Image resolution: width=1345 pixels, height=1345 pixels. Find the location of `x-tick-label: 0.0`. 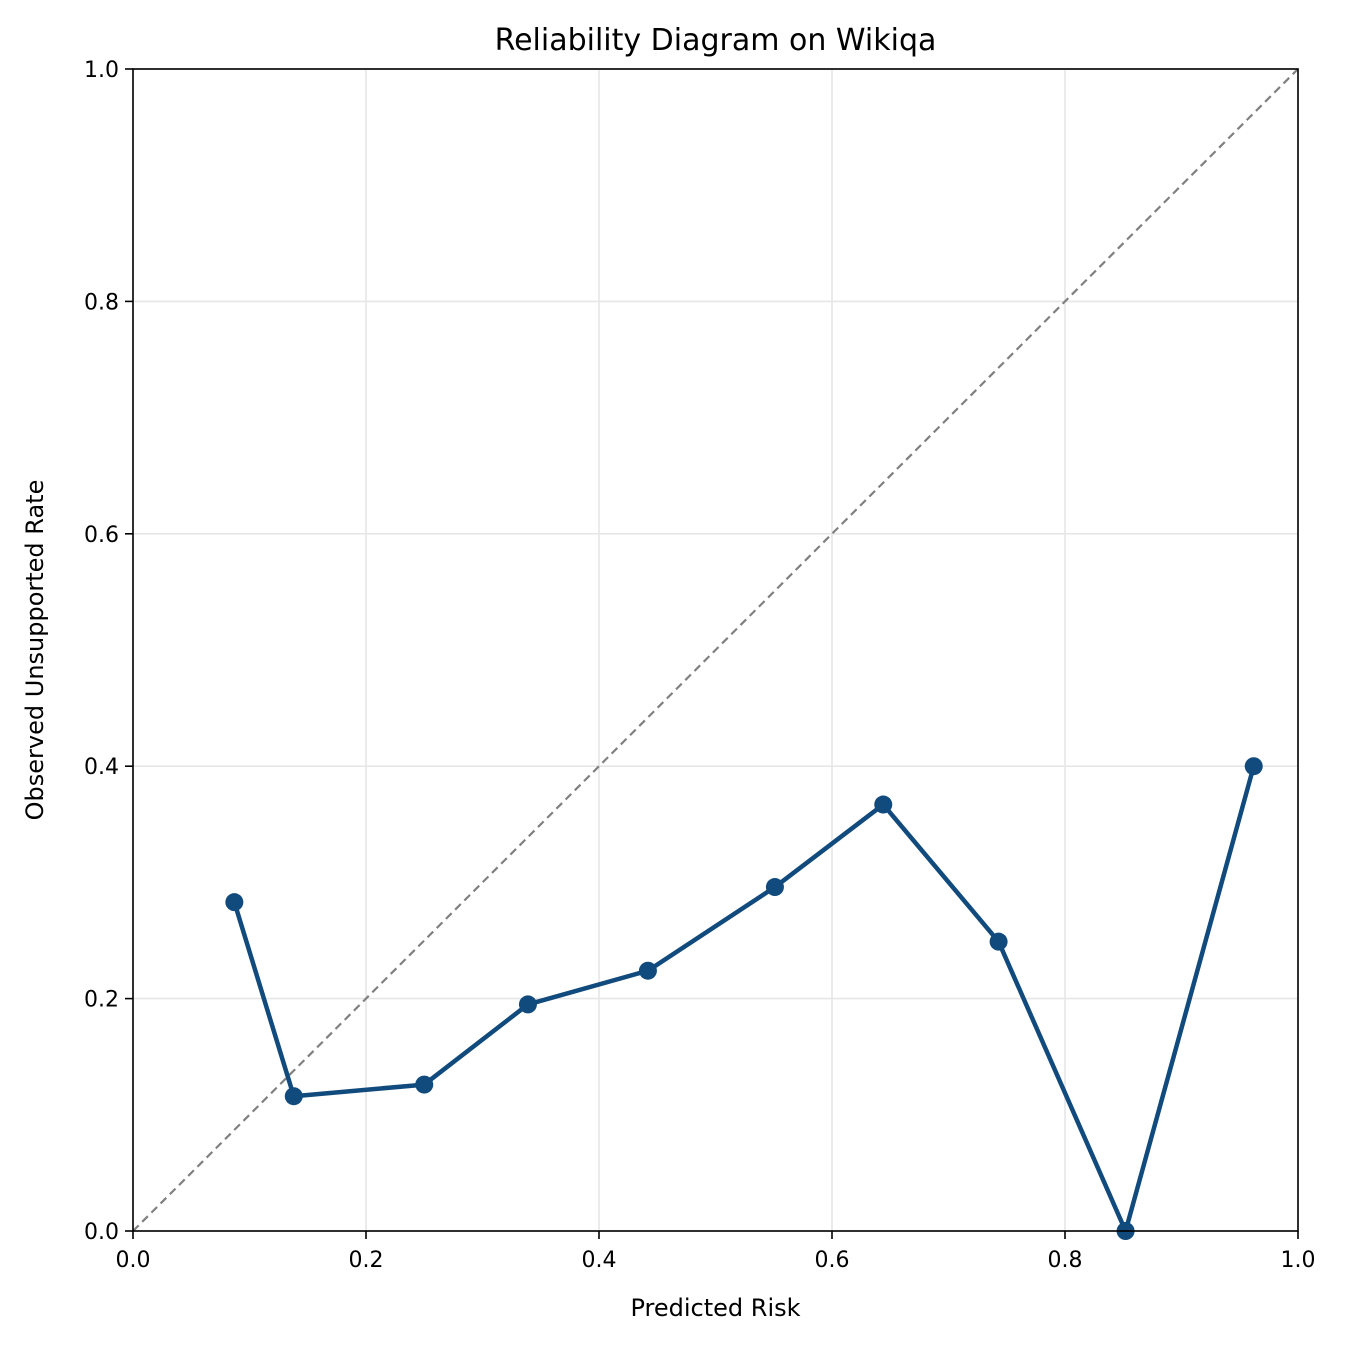

x-tick-label: 0.0 is located at coordinates (133, 1260).